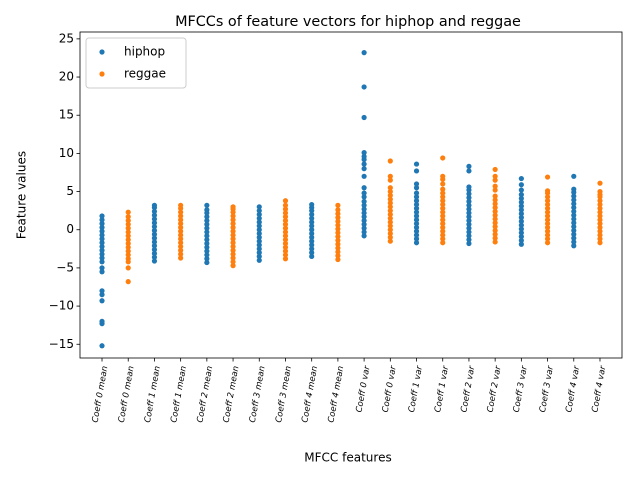 Image resolution: width=640 pixels, height=480 pixels. What do you see at coordinates (70, 191) in the screenshot?
I see `y-tick-label: 5` at bounding box center [70, 191].